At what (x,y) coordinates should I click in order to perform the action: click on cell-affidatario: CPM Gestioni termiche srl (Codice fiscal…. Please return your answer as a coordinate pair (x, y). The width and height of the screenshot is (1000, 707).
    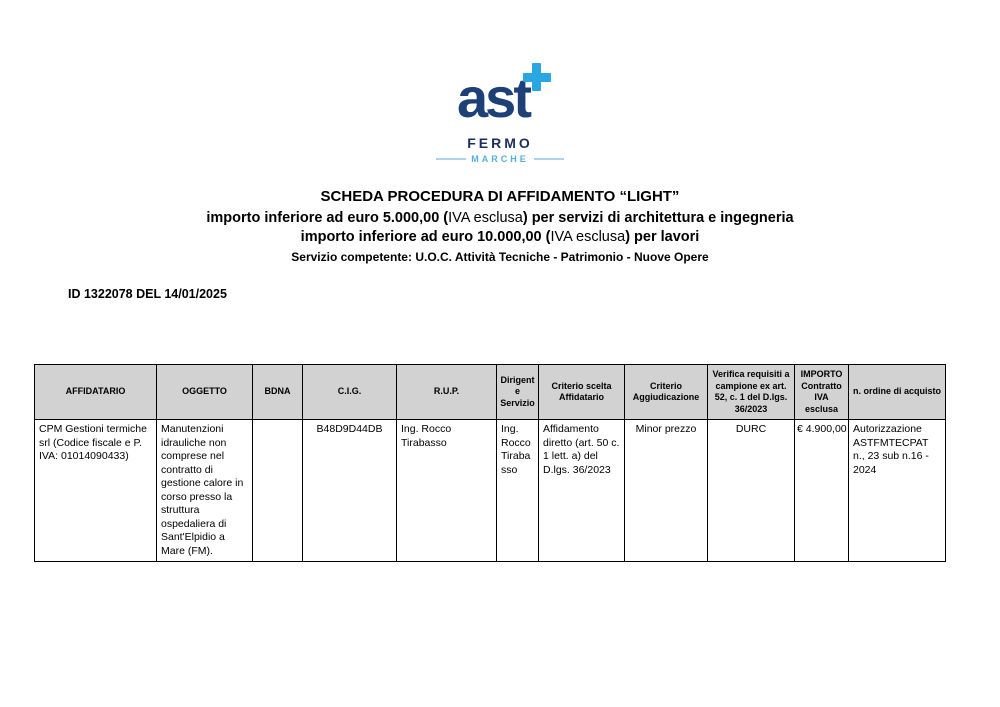
    Looking at the image, I should click on (95, 490).